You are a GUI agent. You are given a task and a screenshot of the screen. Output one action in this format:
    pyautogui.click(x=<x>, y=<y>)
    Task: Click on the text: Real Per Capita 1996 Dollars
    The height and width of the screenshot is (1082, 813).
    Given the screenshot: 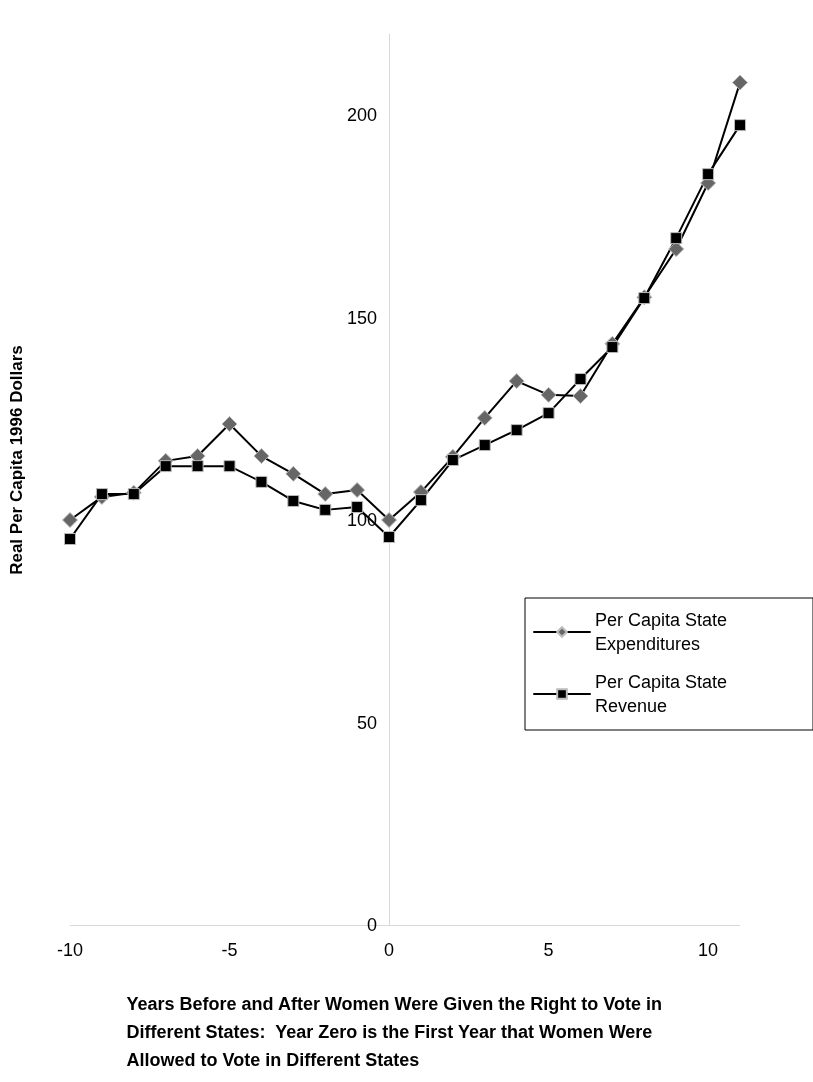 What is the action you would take?
    pyautogui.click(x=16, y=460)
    